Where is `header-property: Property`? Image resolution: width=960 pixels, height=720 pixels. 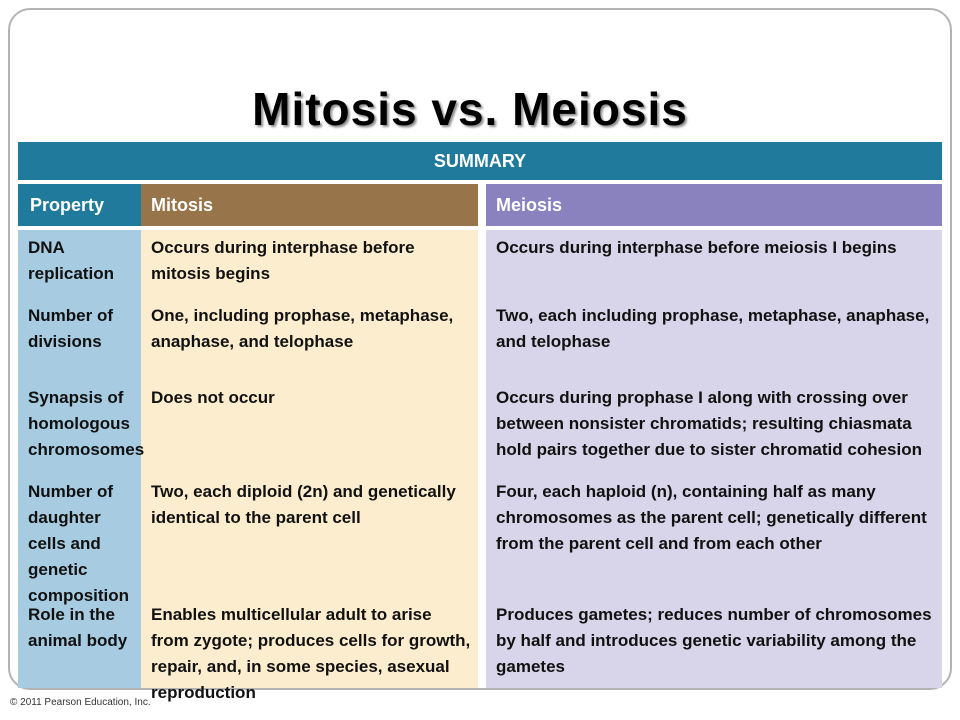
header-property: Property is located at coordinates (79, 205).